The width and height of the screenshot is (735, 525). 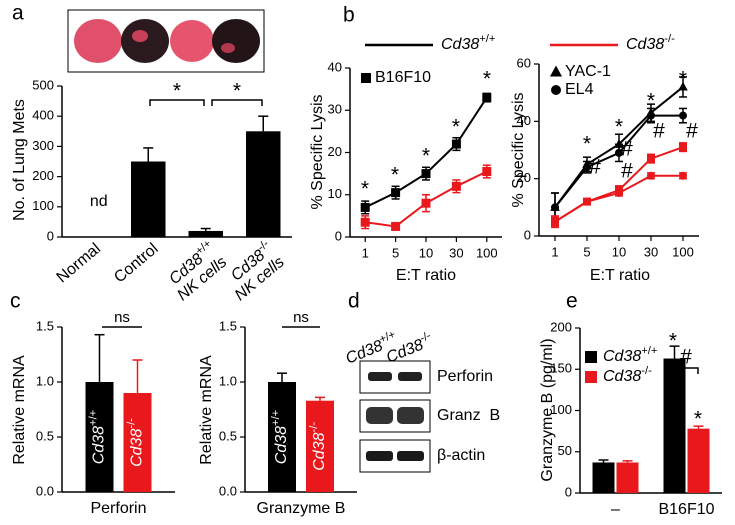 What do you see at coordinates (365, 252) in the screenshot?
I see `x-tick-label: 1` at bounding box center [365, 252].